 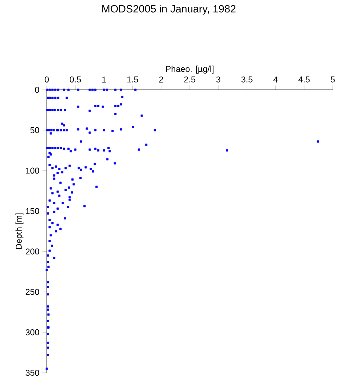 What do you see at coordinates (33, 333) in the screenshot?
I see `y-tick-label: 300` at bounding box center [33, 333].